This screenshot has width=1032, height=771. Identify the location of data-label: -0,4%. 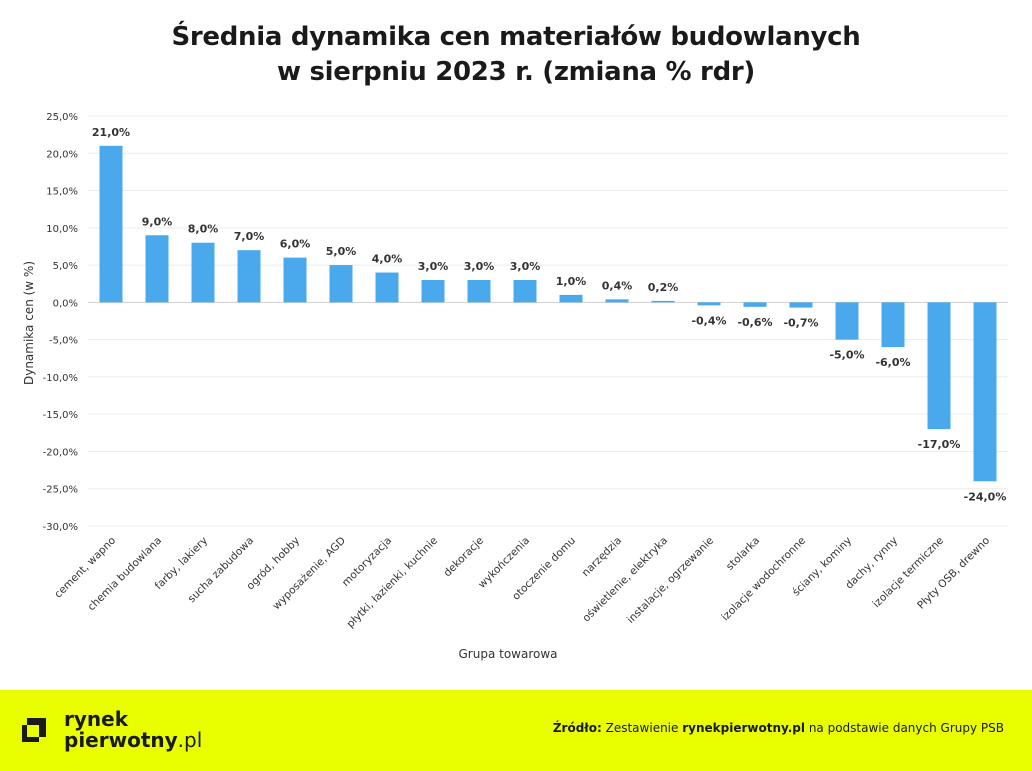
(708, 320).